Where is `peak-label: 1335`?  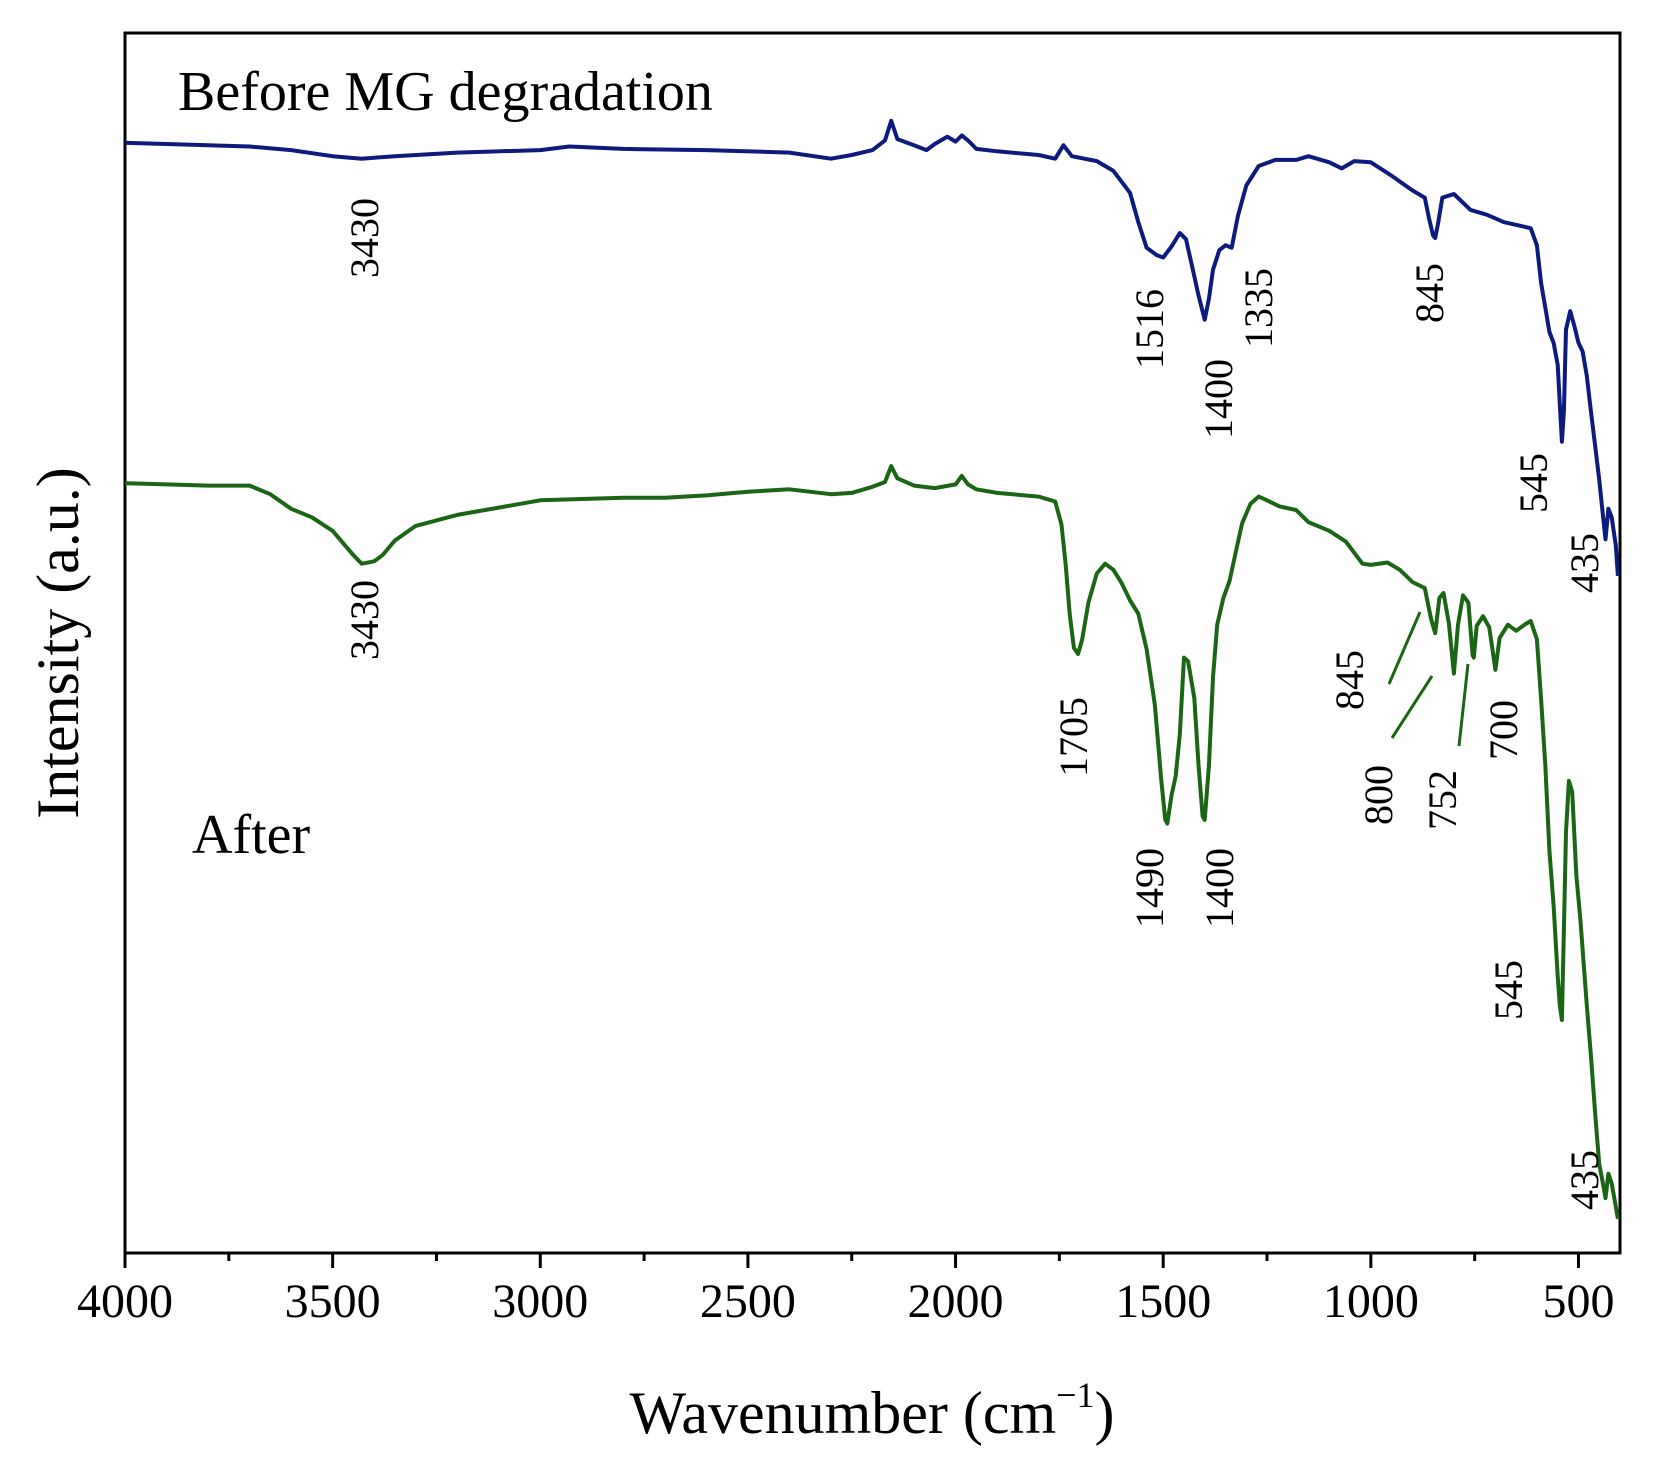 peak-label: 1335 is located at coordinates (1258, 308).